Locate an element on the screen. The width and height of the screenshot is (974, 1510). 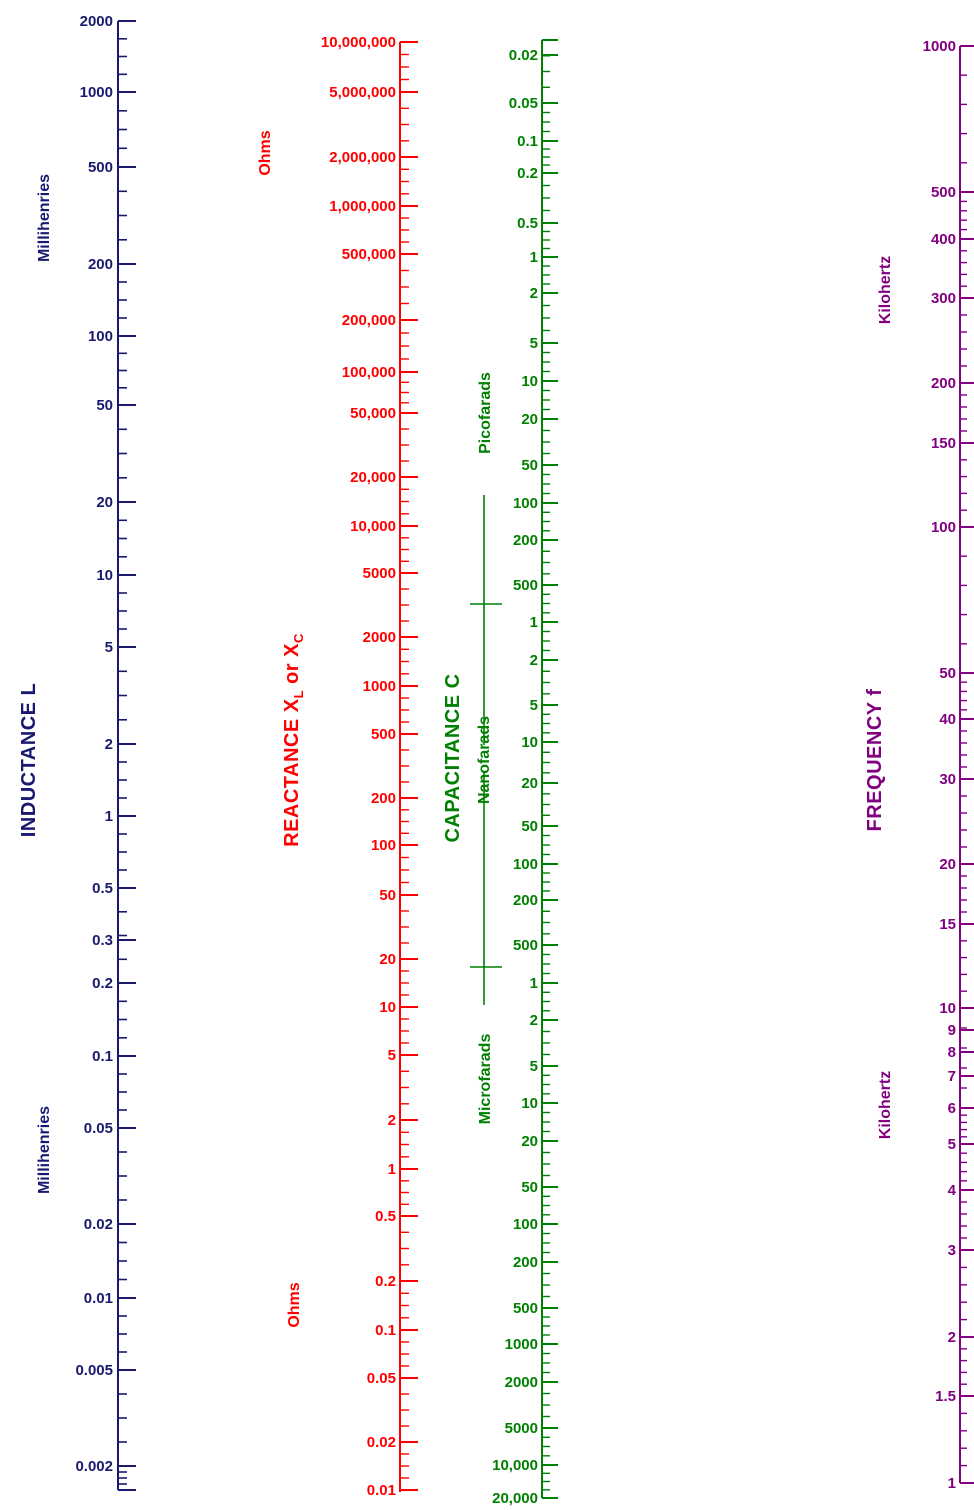
frequency-tick-label: 30 is located at coordinates (947, 779).